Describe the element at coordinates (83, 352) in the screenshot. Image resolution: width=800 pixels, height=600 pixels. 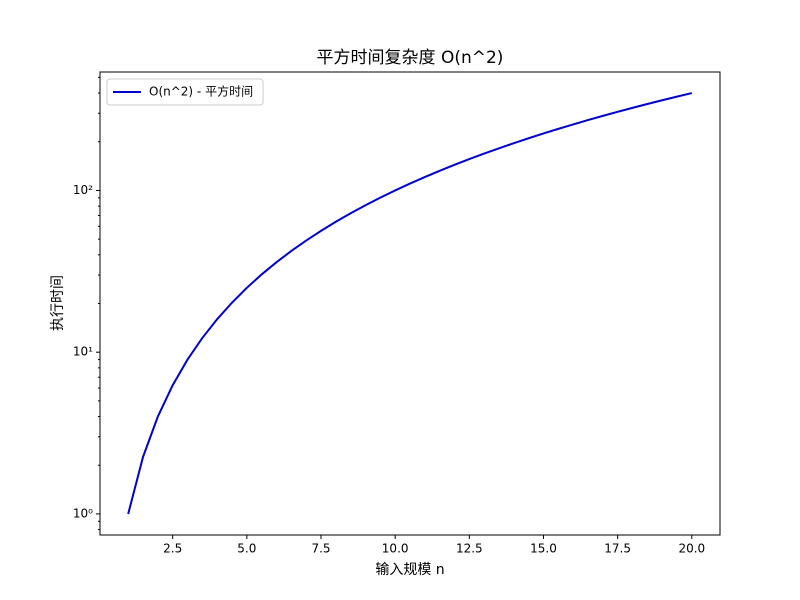
I see `y-tick-label: 10¹` at that location.